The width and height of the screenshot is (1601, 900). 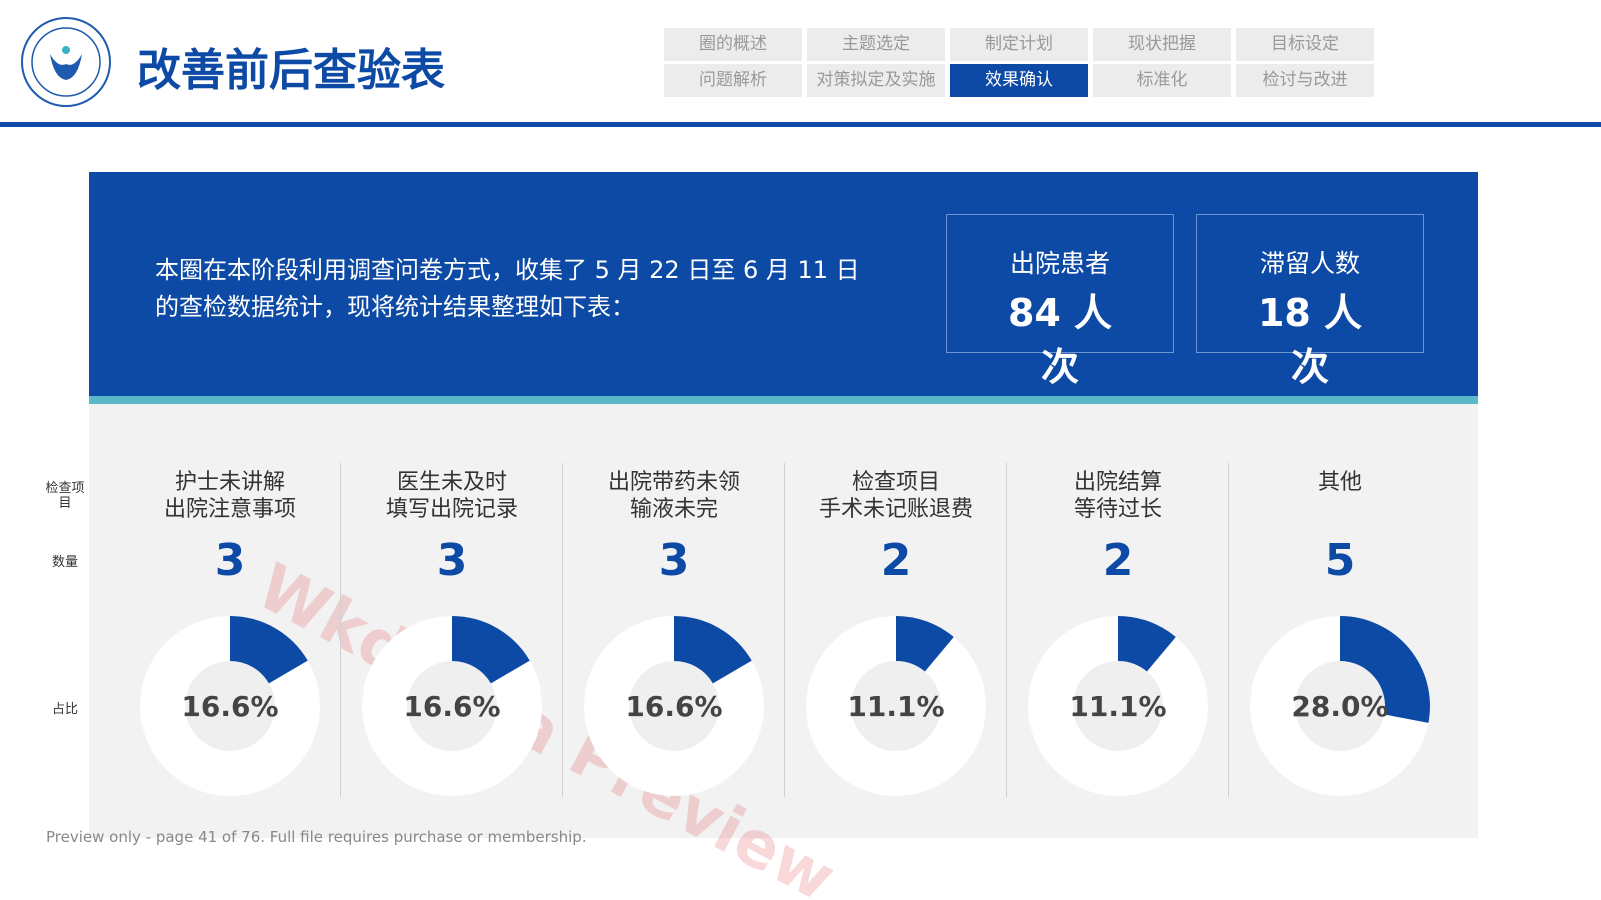 What do you see at coordinates (451, 482) in the screenshot?
I see `item-label-line: 医生未及时` at bounding box center [451, 482].